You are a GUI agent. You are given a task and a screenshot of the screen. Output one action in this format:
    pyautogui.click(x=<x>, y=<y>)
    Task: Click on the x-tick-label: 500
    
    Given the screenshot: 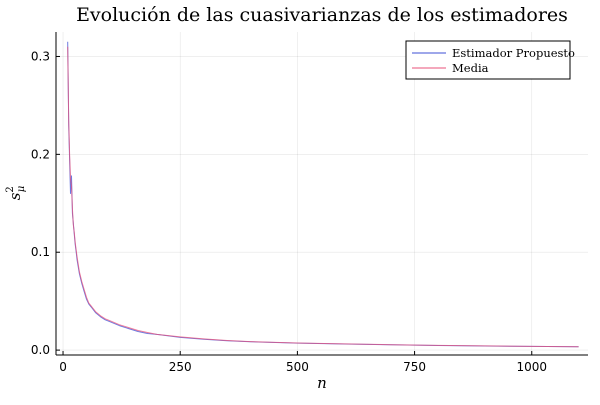 What is the action you would take?
    pyautogui.click(x=297, y=367)
    